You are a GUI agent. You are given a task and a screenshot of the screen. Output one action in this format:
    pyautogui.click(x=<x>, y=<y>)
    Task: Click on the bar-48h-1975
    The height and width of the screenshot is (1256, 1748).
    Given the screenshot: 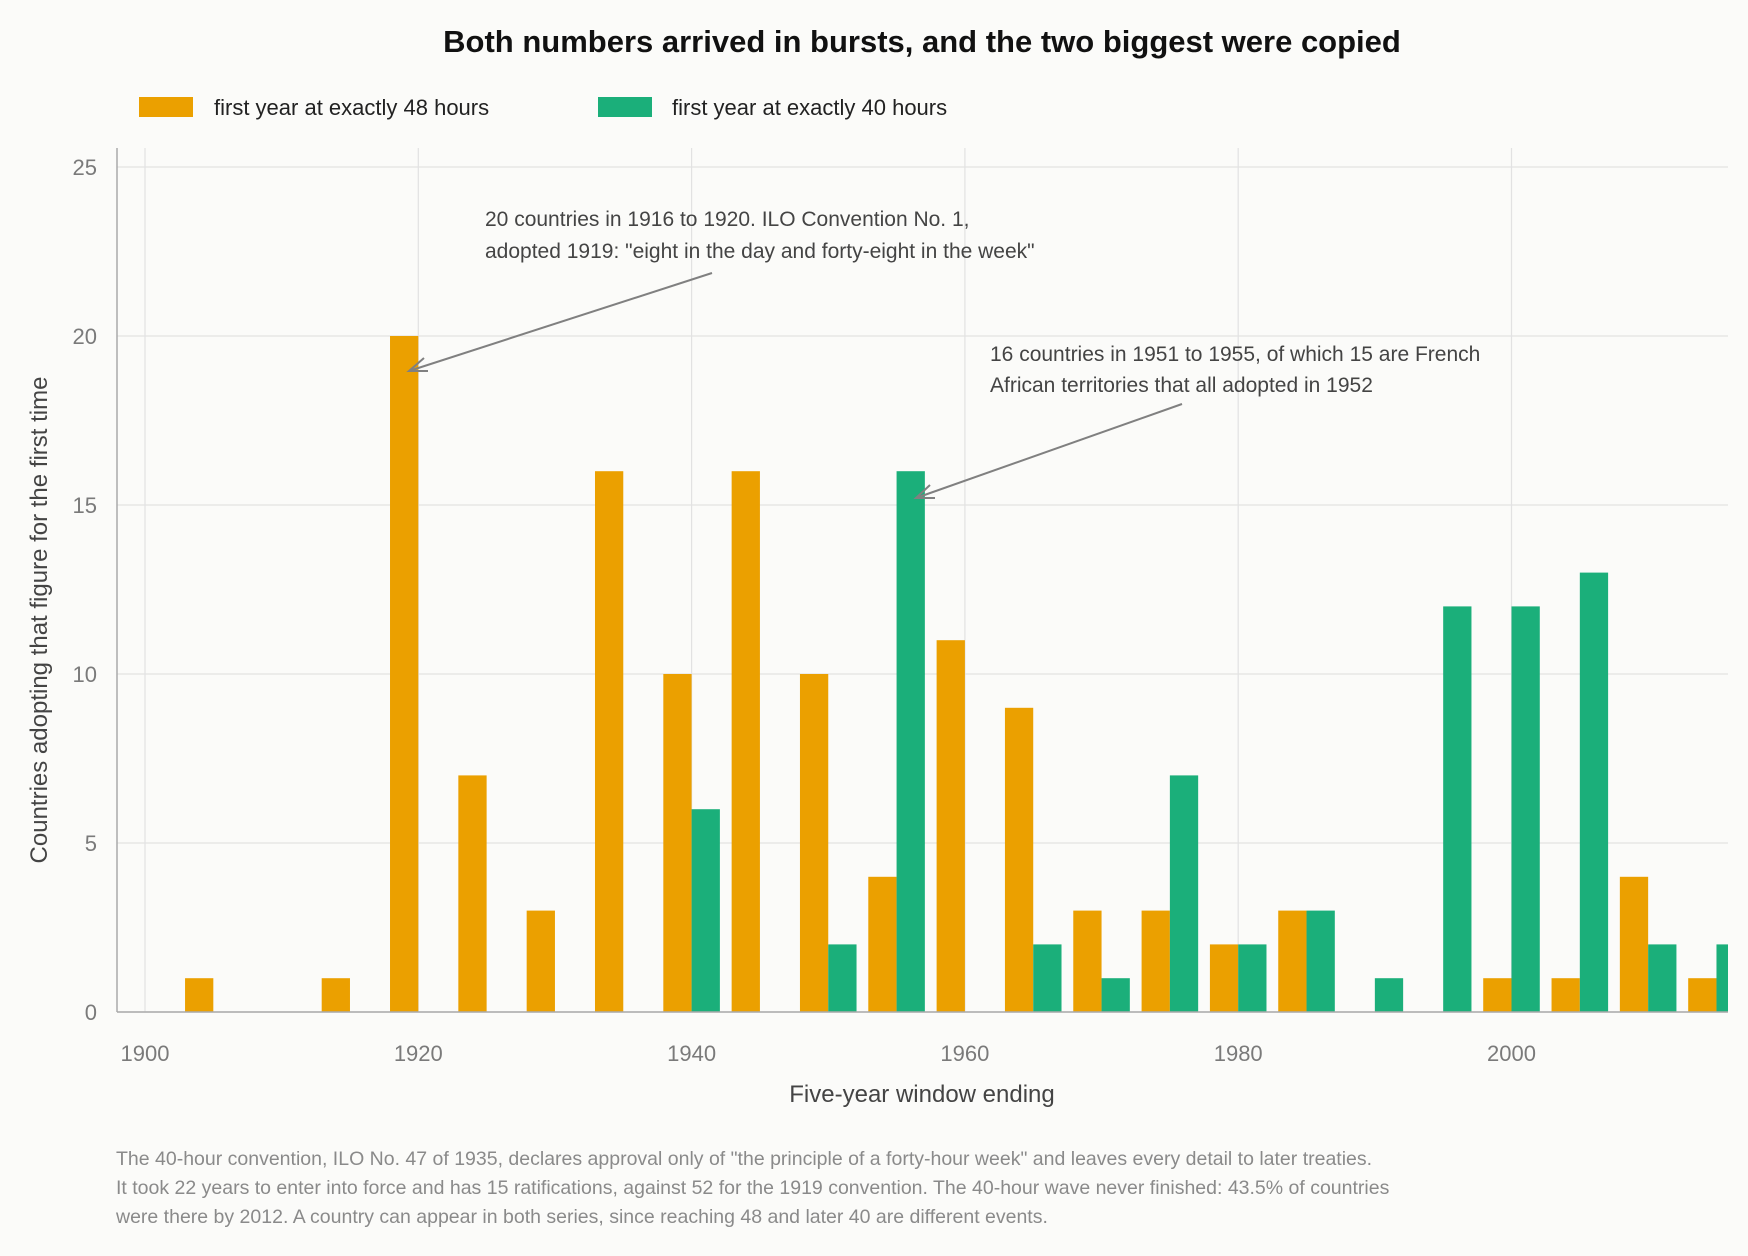 What is the action you would take?
    pyautogui.click(x=1155, y=961)
    